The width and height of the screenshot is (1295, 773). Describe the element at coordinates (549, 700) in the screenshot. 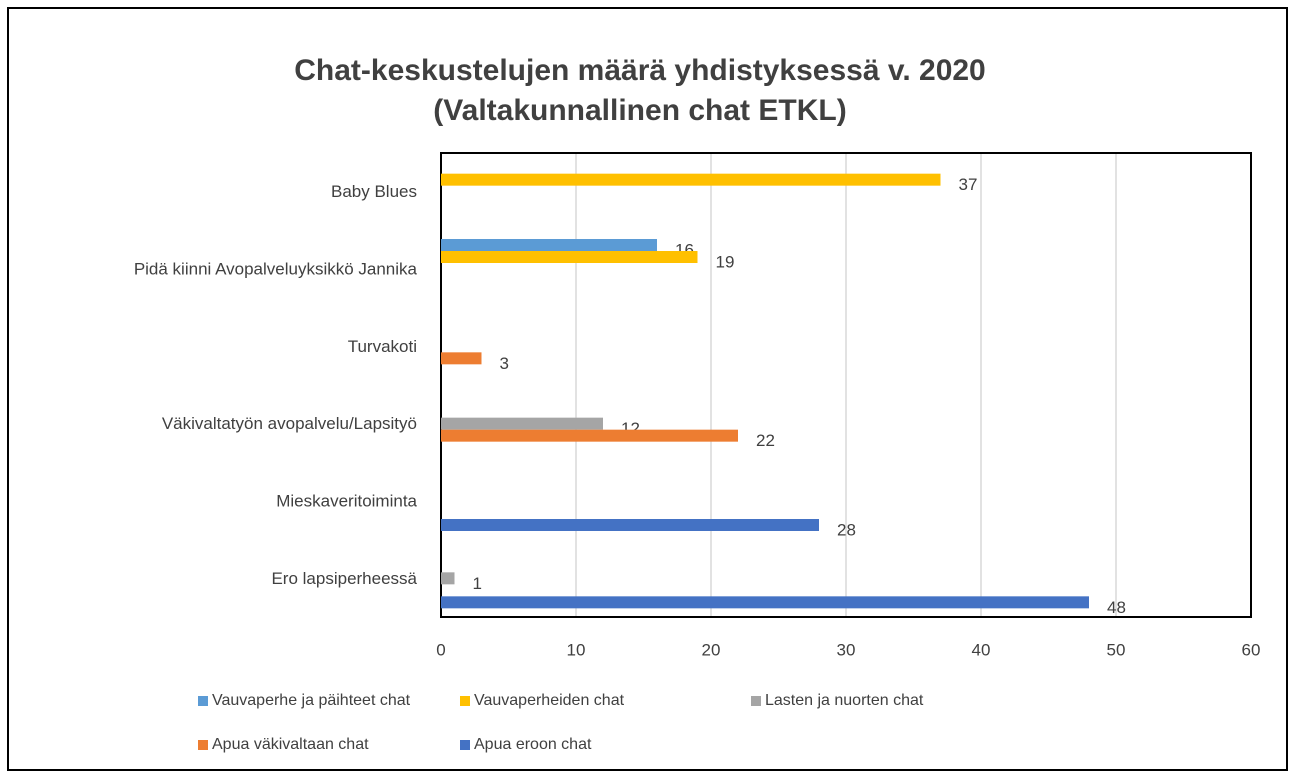

I see `legend-label: Vauvaperheiden chat` at that location.